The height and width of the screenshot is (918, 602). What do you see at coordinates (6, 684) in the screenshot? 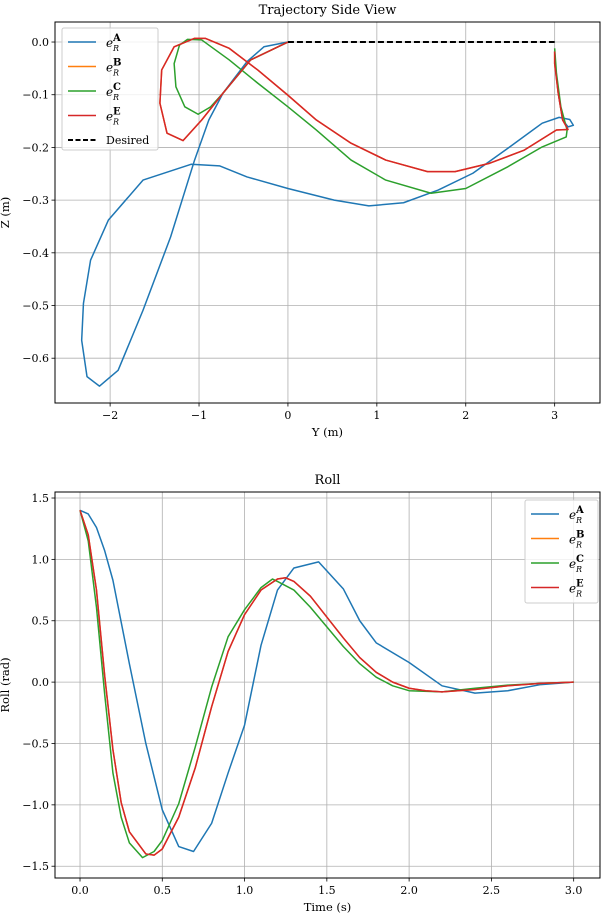
I see `y-axis-label: Roll (rad)` at bounding box center [6, 684].